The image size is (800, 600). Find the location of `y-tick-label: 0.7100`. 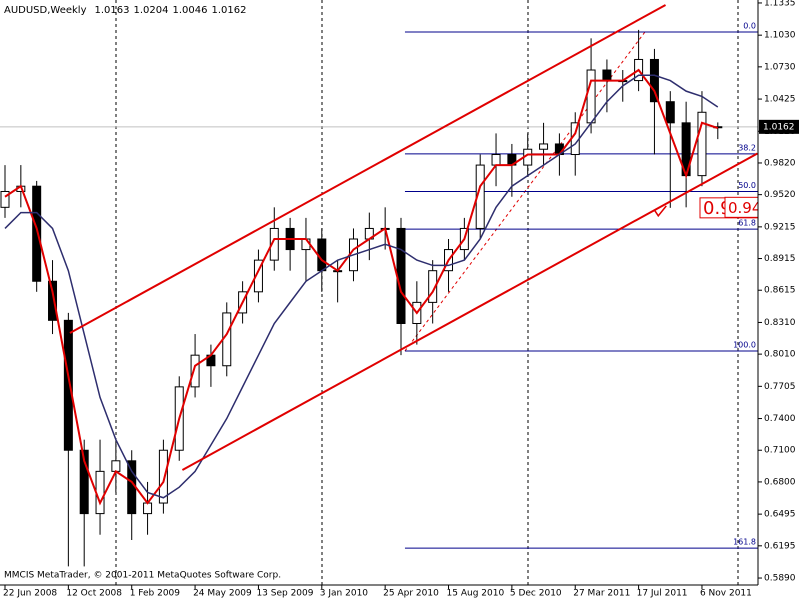

y-tick-label: 0.7100 is located at coordinates (780, 451).